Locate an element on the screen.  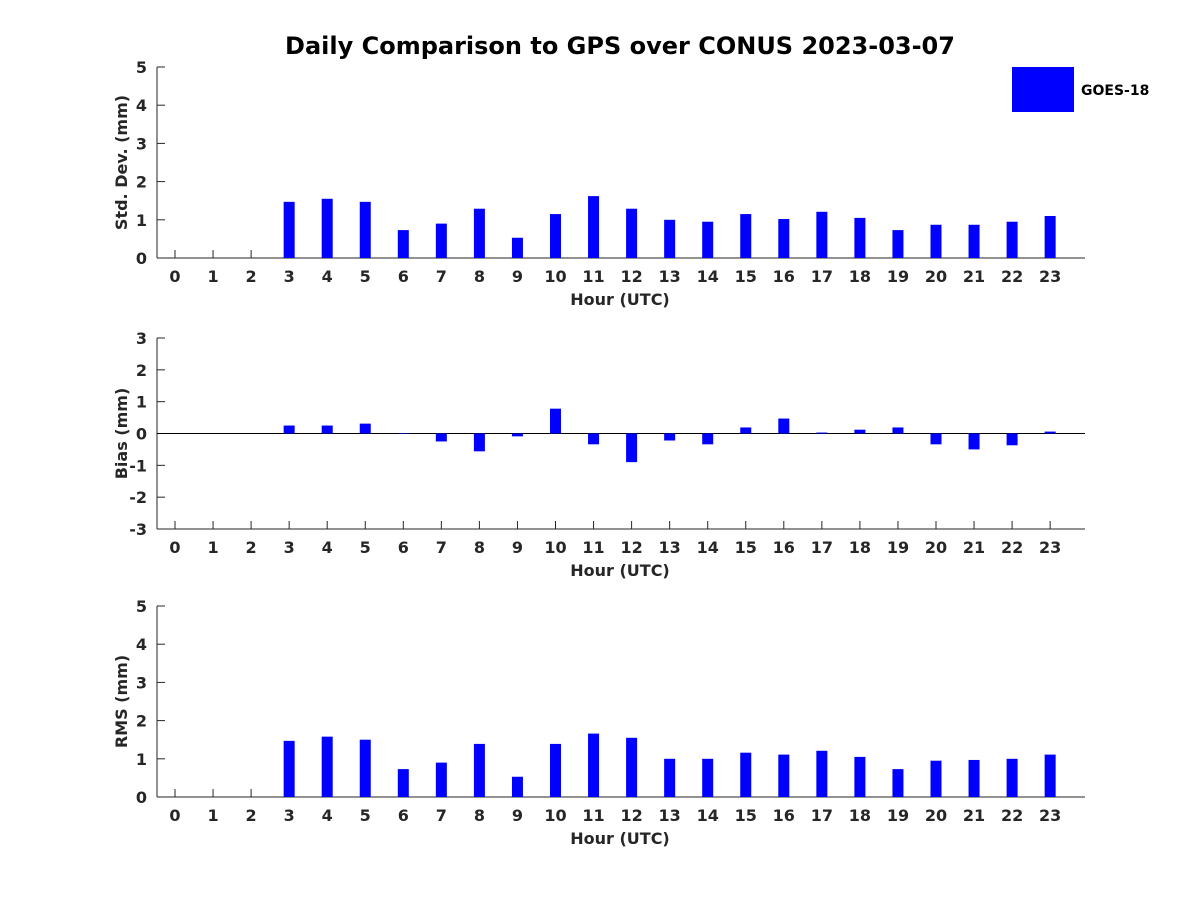
x-tick-label: 23 is located at coordinates (1050, 276).